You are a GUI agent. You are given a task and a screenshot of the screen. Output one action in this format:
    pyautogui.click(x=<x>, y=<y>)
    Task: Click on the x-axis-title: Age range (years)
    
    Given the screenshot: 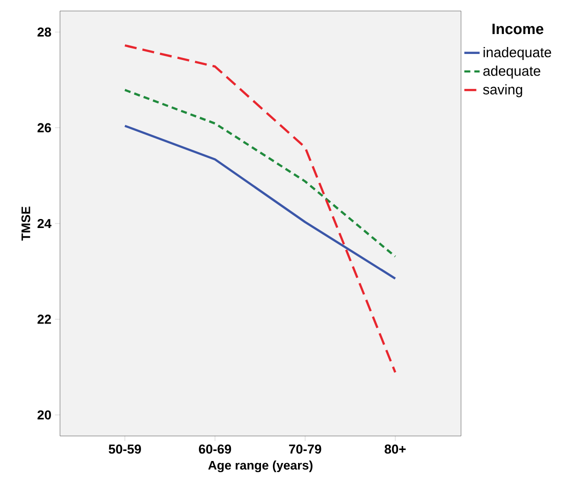 What is the action you would take?
    pyautogui.click(x=260, y=466)
    